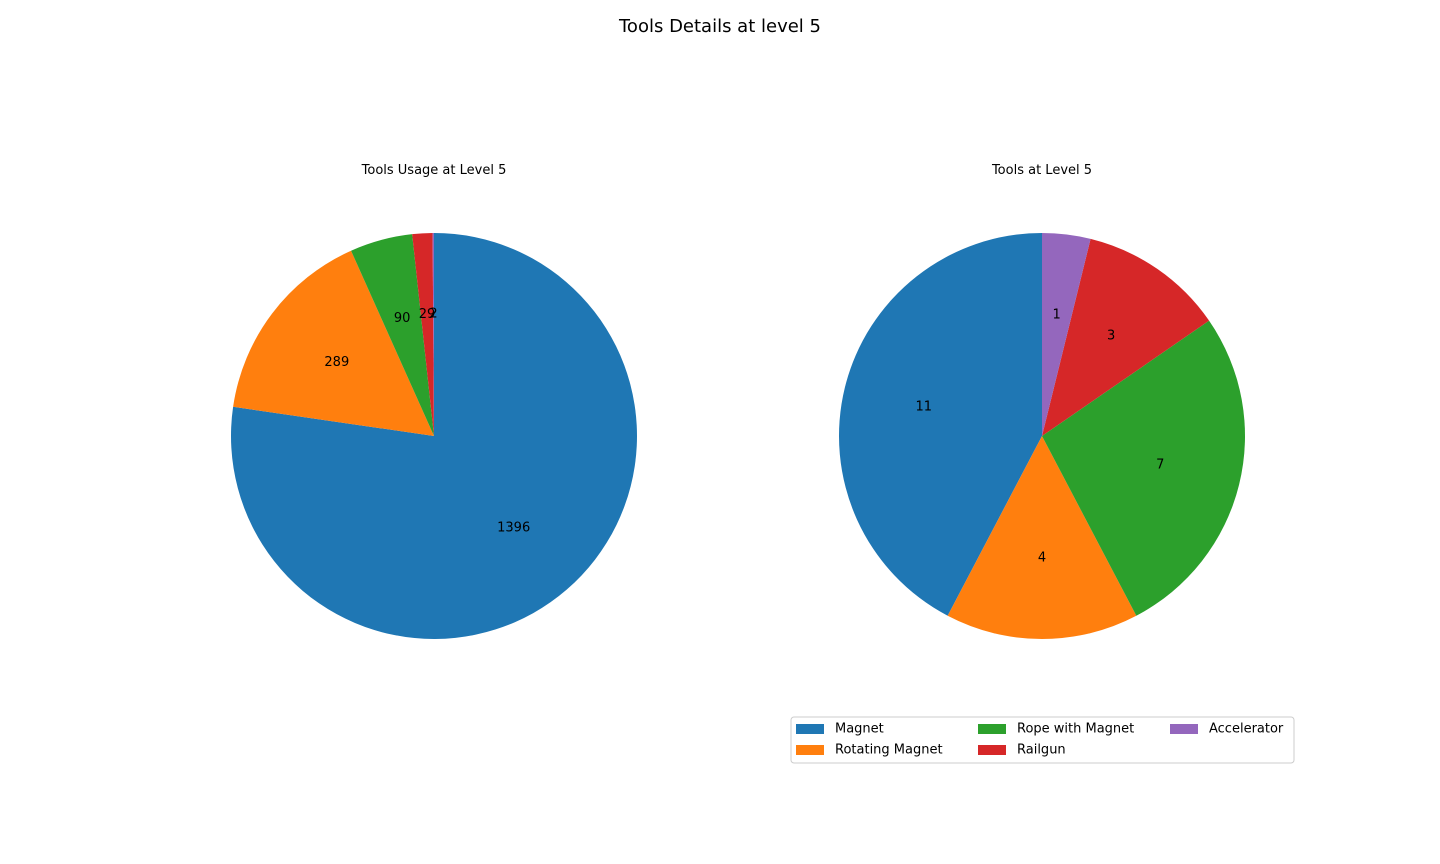 Image resolution: width=1440 pixels, height=864 pixels. What do you see at coordinates (810, 729) in the screenshot?
I see `legend-swatch-magnet` at bounding box center [810, 729].